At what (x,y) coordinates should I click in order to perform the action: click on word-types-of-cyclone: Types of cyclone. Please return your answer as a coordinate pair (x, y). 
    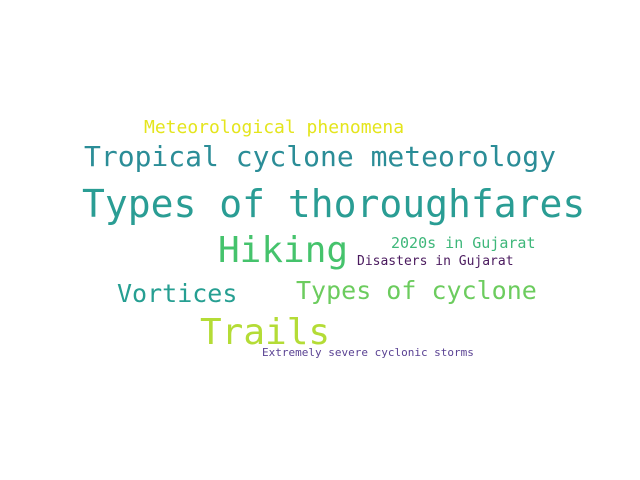
    Looking at the image, I should click on (416, 290).